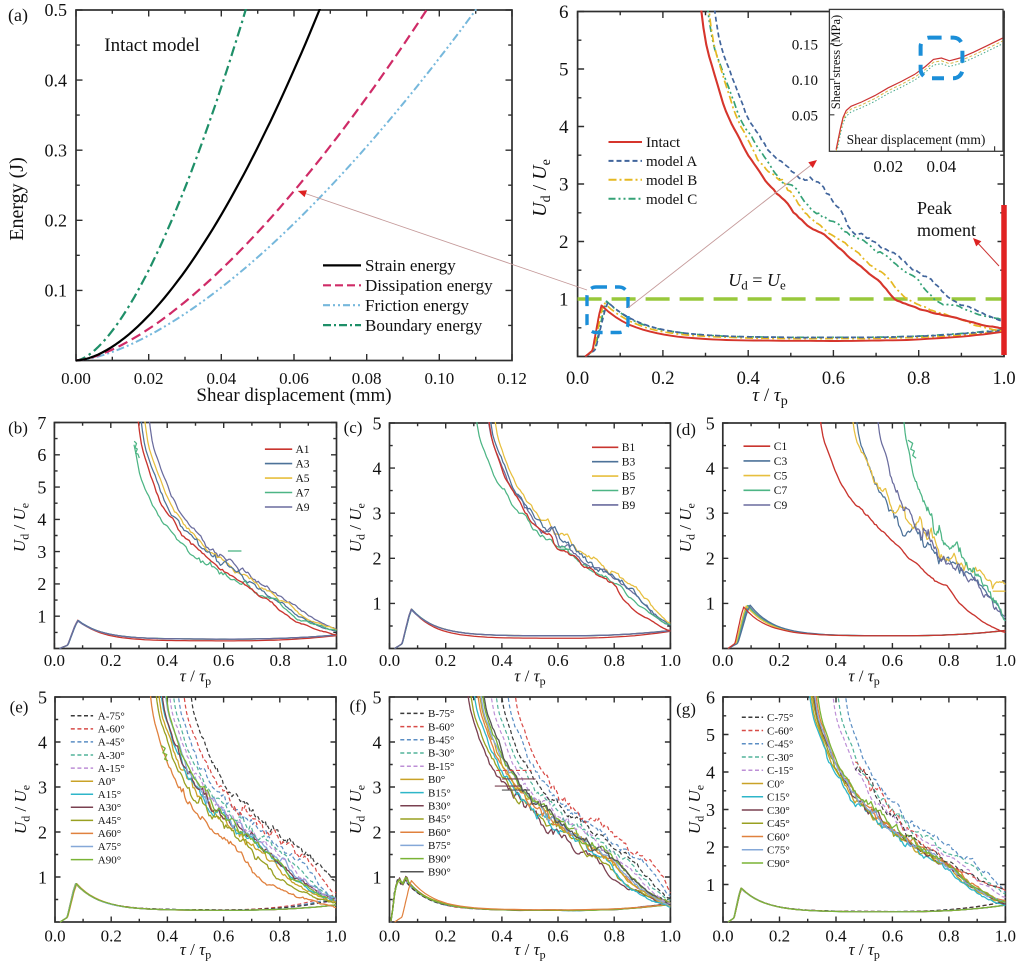 The image size is (1024, 973). What do you see at coordinates (686, 709) in the screenshot?
I see `svg-text: (g)` at bounding box center [686, 709].